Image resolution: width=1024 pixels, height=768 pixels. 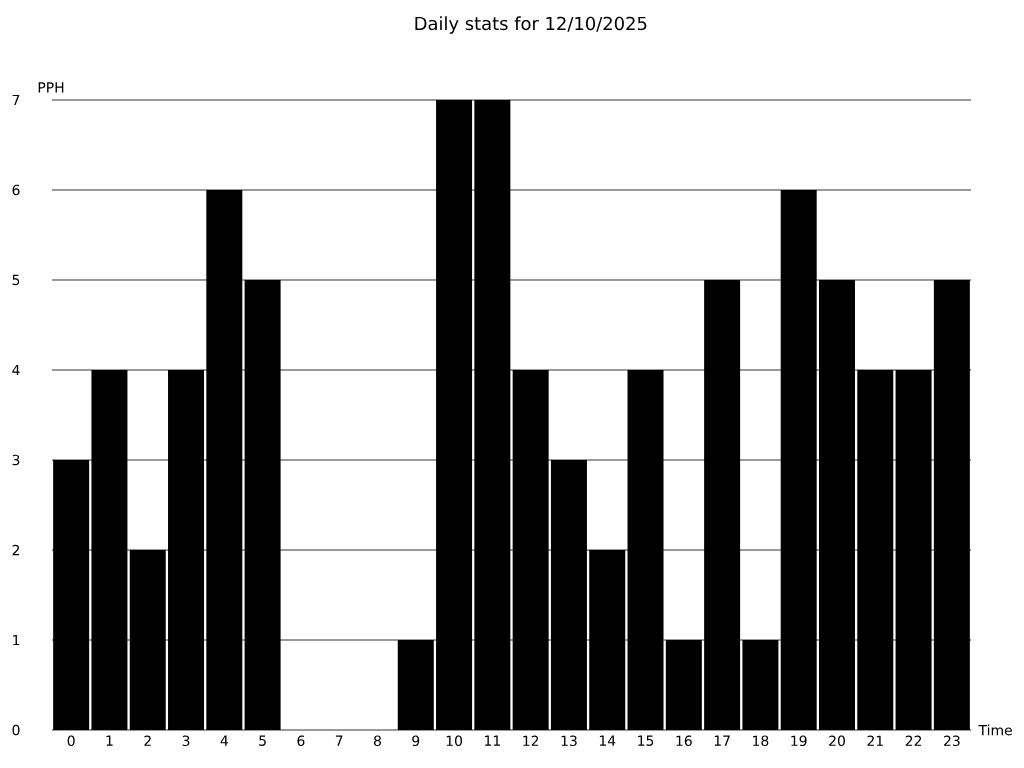 I want to click on x-tick-label: 18, so click(x=761, y=741).